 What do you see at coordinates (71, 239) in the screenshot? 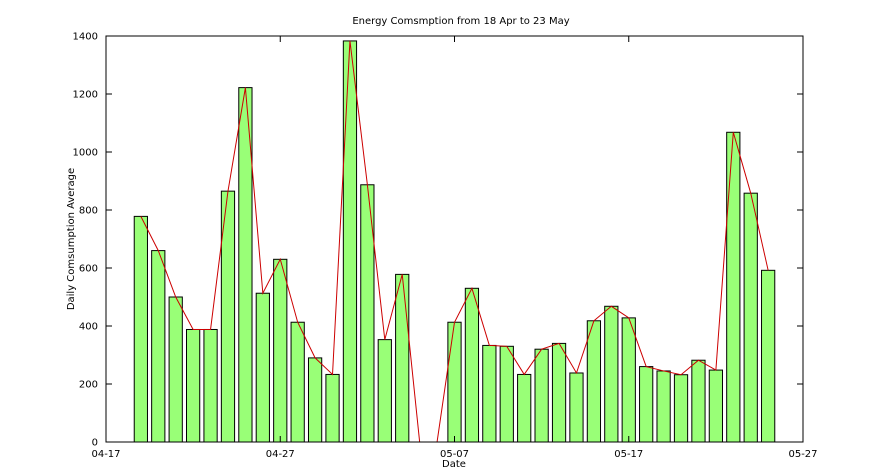
I see `y-axis-label: Daily Comsumption Average` at bounding box center [71, 239].